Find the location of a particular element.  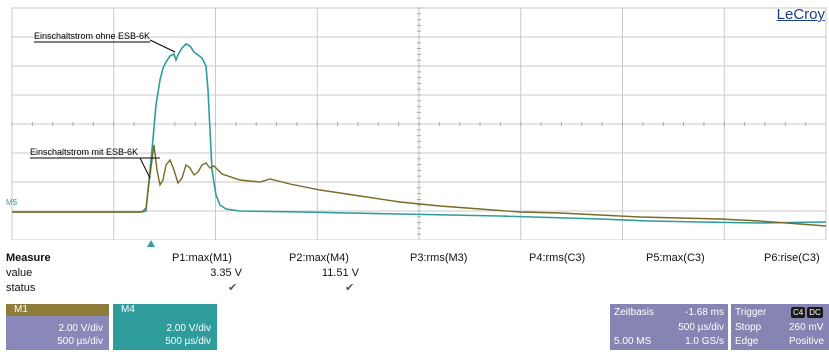

annotation-leader-without is located at coordinates (162, 46).